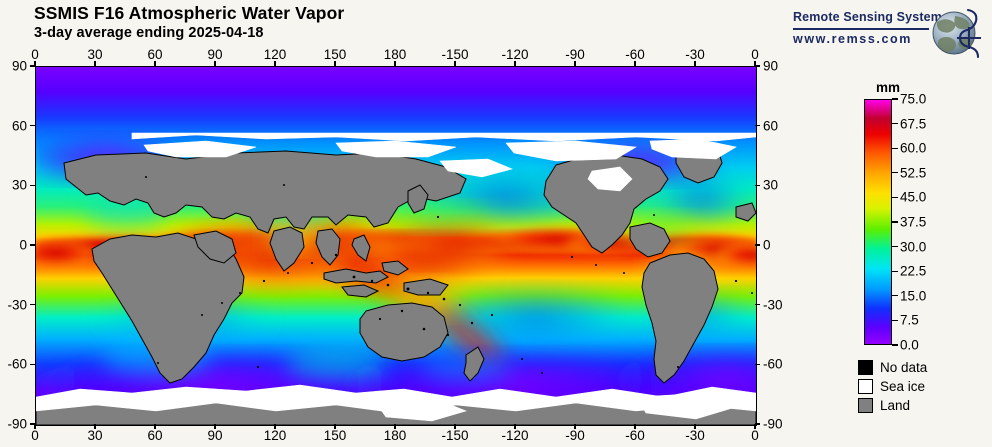 This screenshot has width=992, height=447. What do you see at coordinates (903, 386) in the screenshot?
I see `legend-label: Sea ice` at bounding box center [903, 386].